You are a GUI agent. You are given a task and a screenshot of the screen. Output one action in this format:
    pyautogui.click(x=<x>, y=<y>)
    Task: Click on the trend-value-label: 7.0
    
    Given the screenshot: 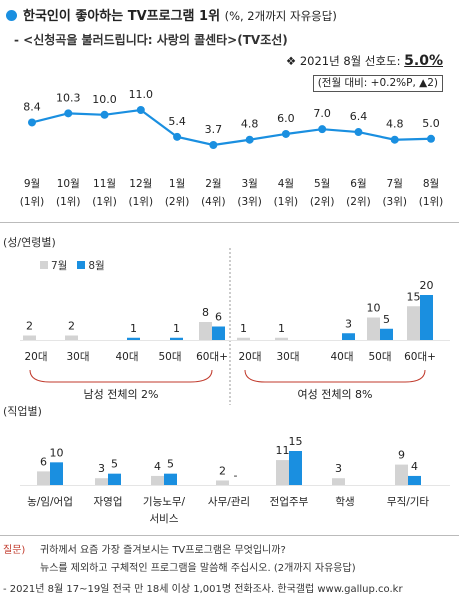 What is the action you would take?
    pyautogui.click(x=322, y=113)
    